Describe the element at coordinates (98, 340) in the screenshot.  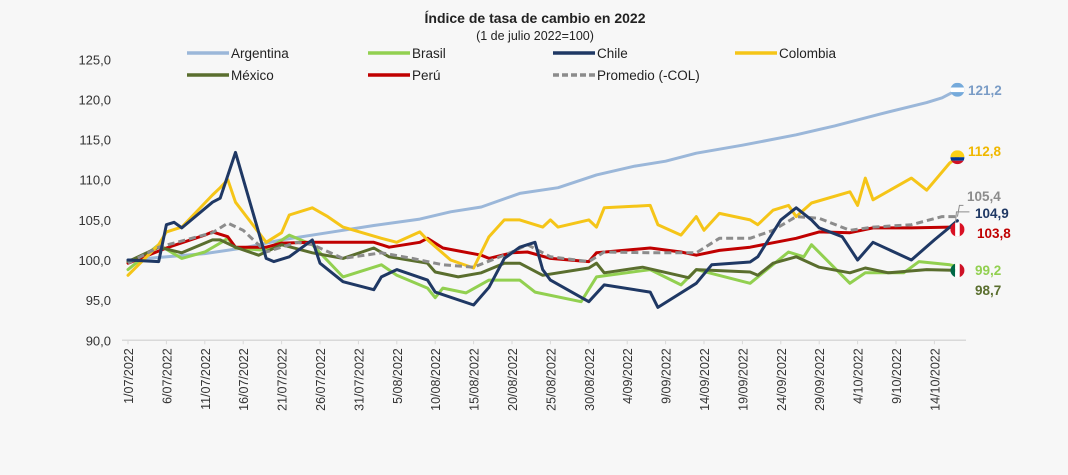
I see `y-tick-label: 90,0` at that location.